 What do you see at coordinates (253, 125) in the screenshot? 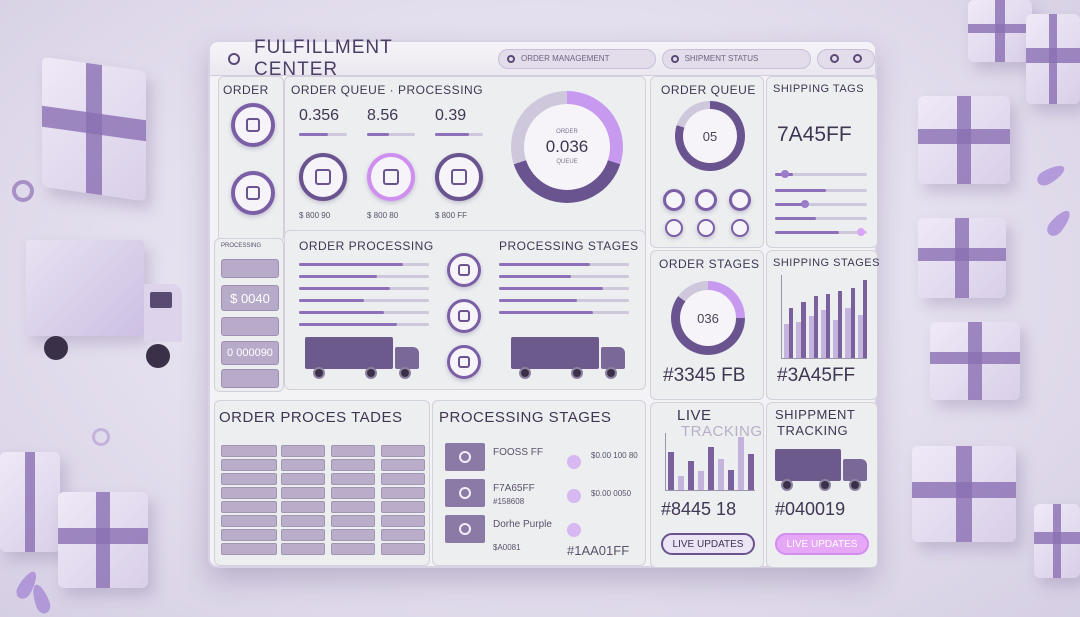
I see `box-icon` at bounding box center [253, 125].